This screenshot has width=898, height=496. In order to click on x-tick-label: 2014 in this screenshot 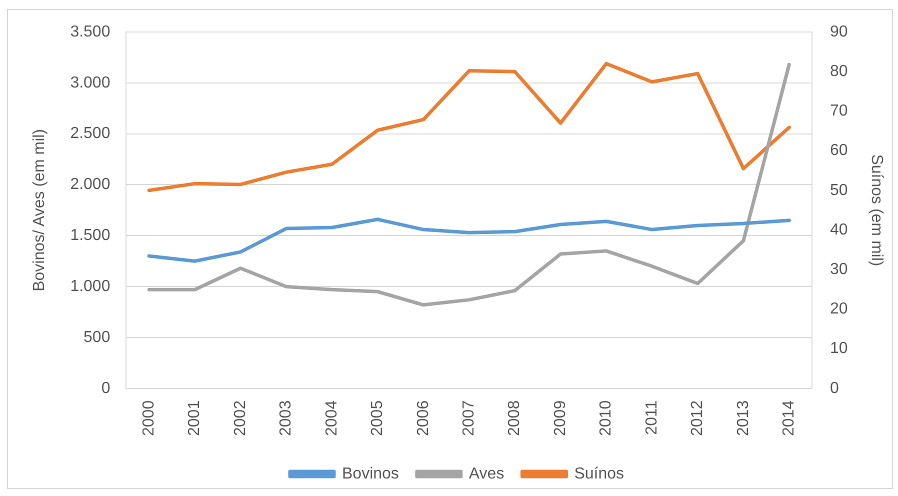, I will do `click(789, 418)`.